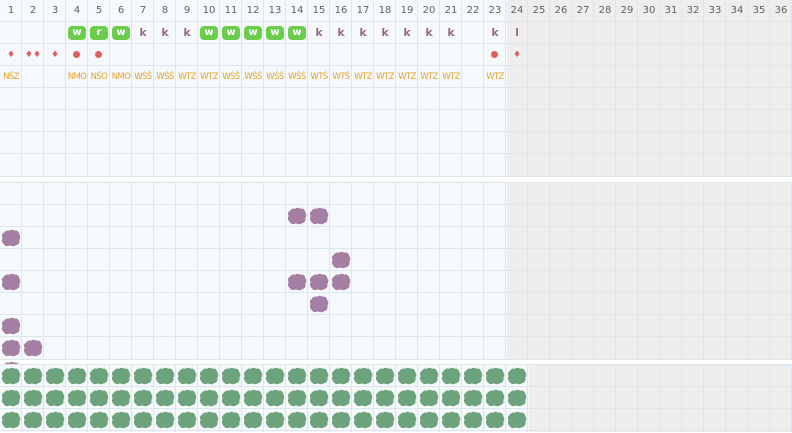  What do you see at coordinates (495, 10) in the screenshot?
I see `day-header-23: 23` at bounding box center [495, 10].